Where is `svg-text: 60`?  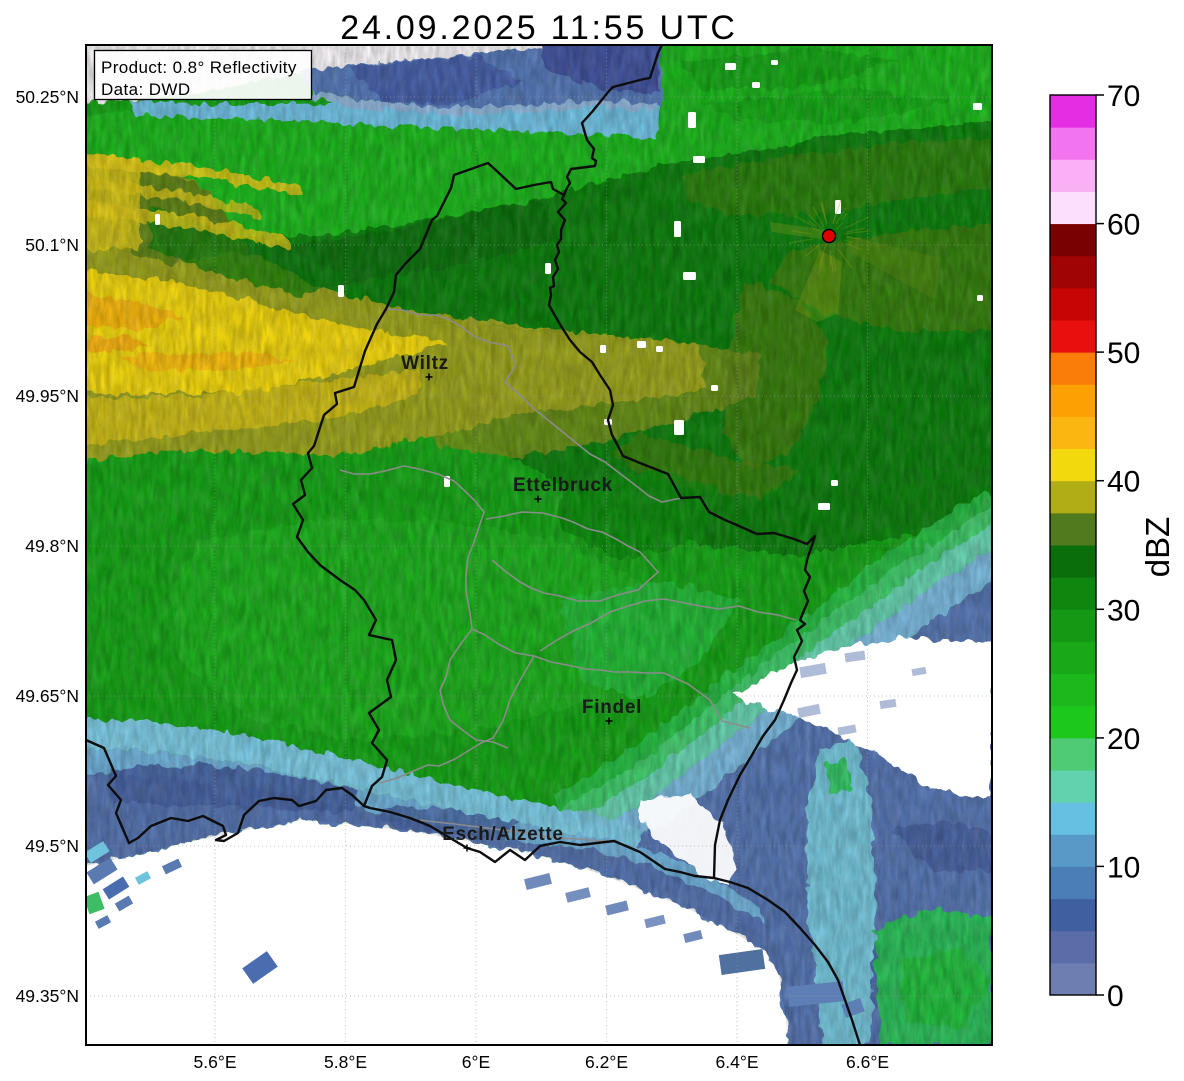
svg-text: 60 is located at coordinates (1123, 225).